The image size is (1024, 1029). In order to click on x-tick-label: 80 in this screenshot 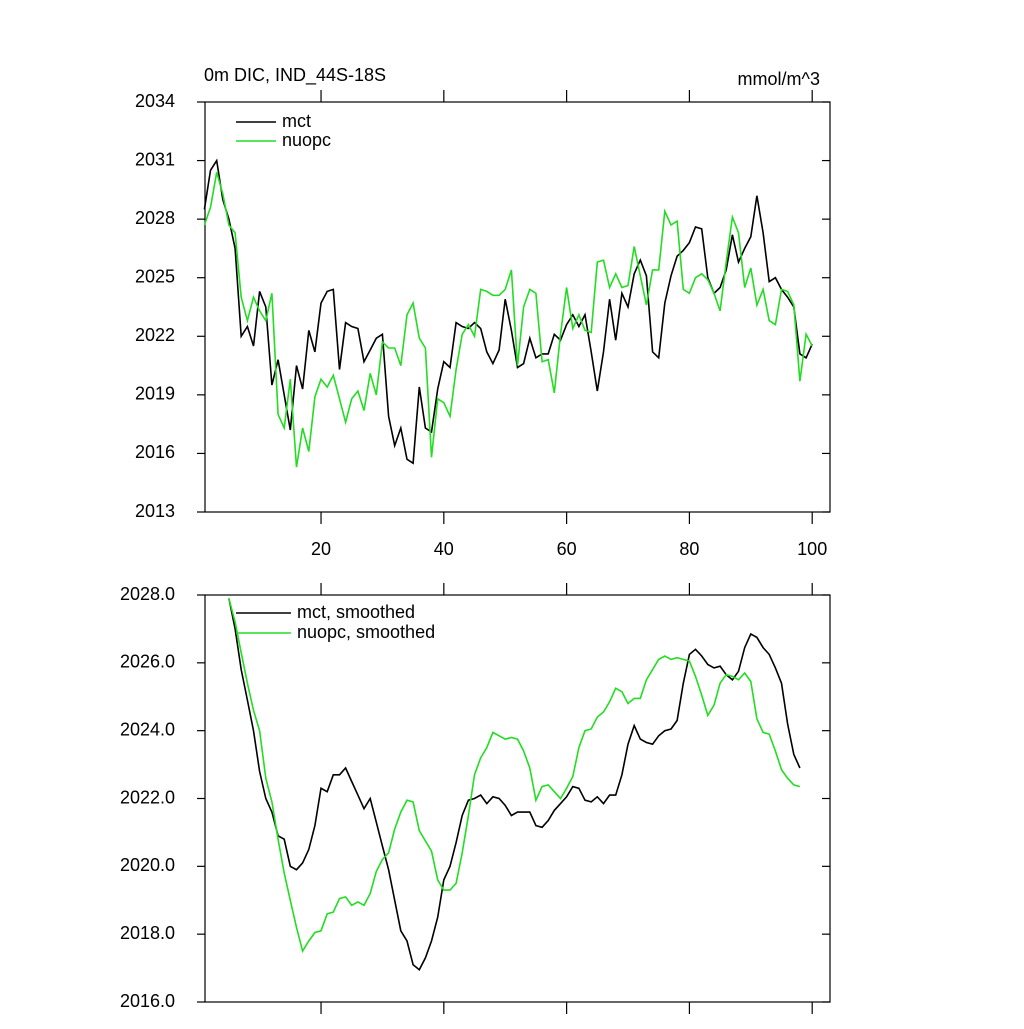, I will do `click(689, 549)`.